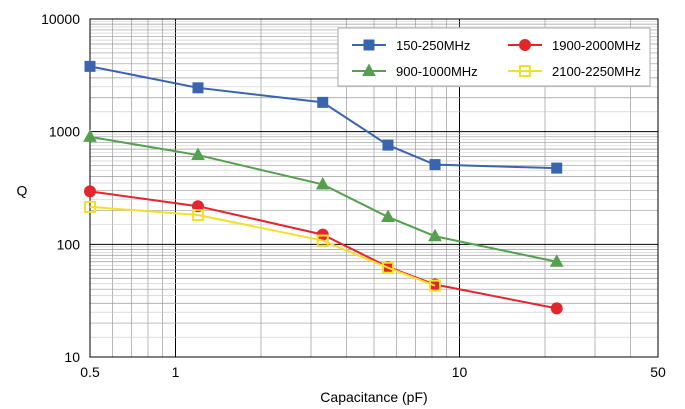 This screenshot has width=685, height=409. What do you see at coordinates (596, 71) in the screenshot?
I see `legend-label: 2100-2250MHz` at bounding box center [596, 71].